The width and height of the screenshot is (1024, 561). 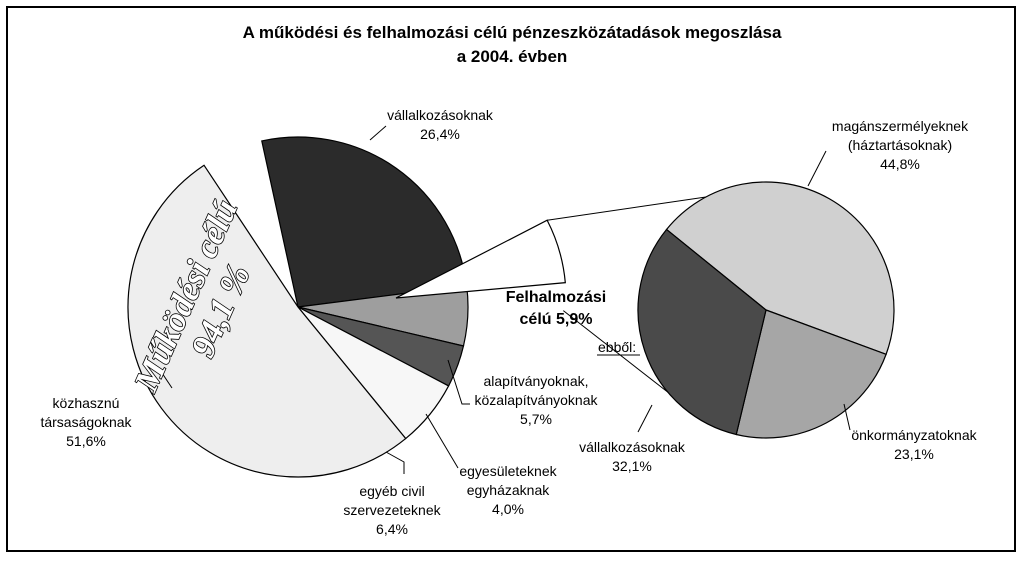 What do you see at coordinates (645, 418) in the screenshot?
I see `leader-vallalkozas-detail` at bounding box center [645, 418].